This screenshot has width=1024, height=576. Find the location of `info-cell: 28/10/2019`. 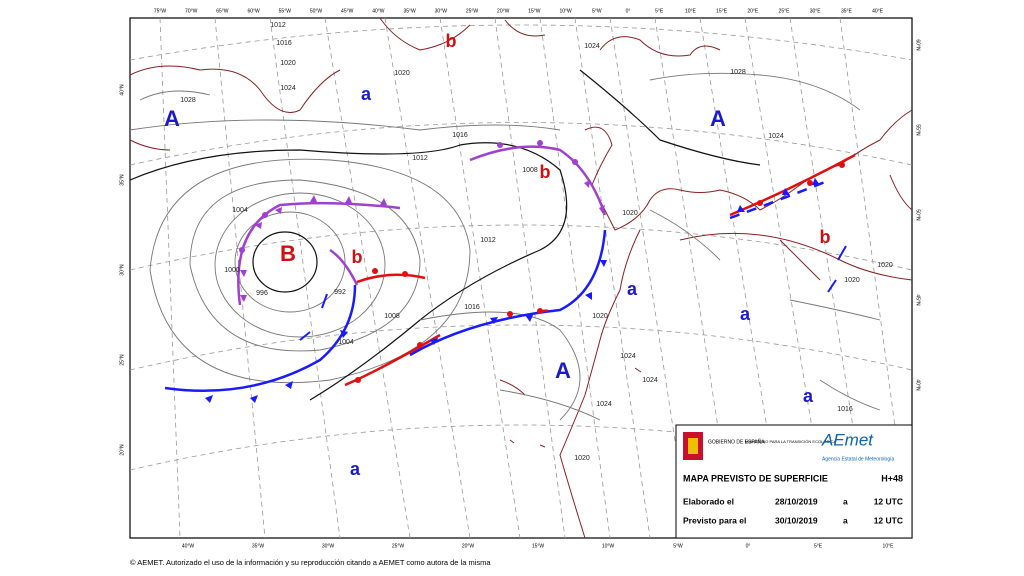

info-cell: 28/10/2019 is located at coordinates (796, 501).